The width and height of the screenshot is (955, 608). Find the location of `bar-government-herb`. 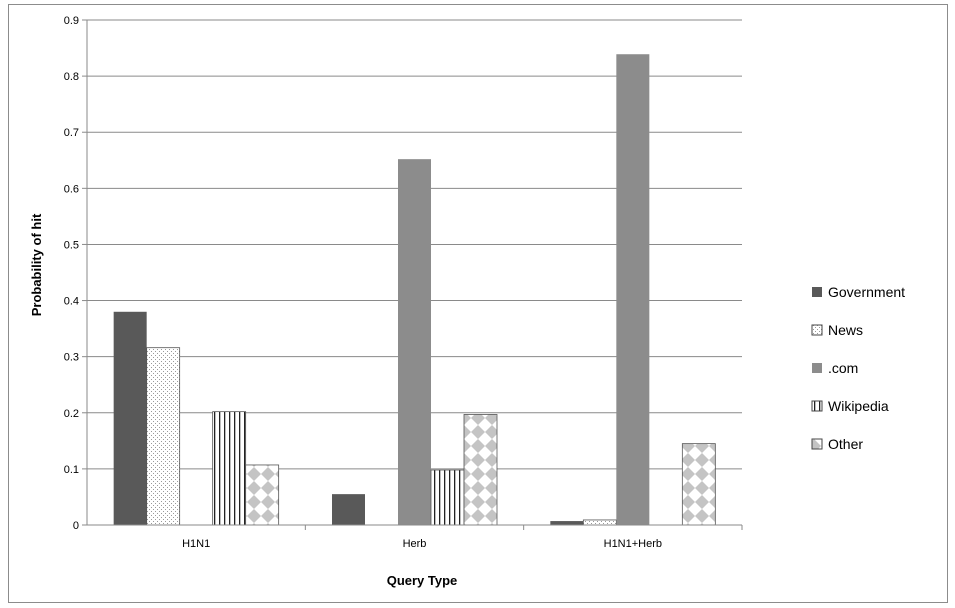

bar-government-herb is located at coordinates (348, 509).